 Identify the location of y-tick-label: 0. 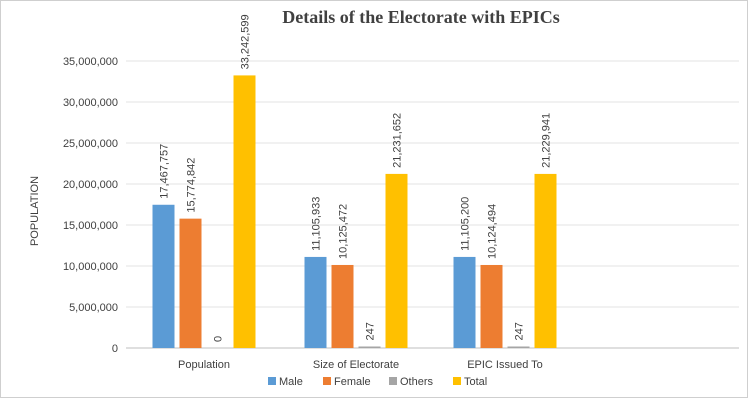
(115, 349).